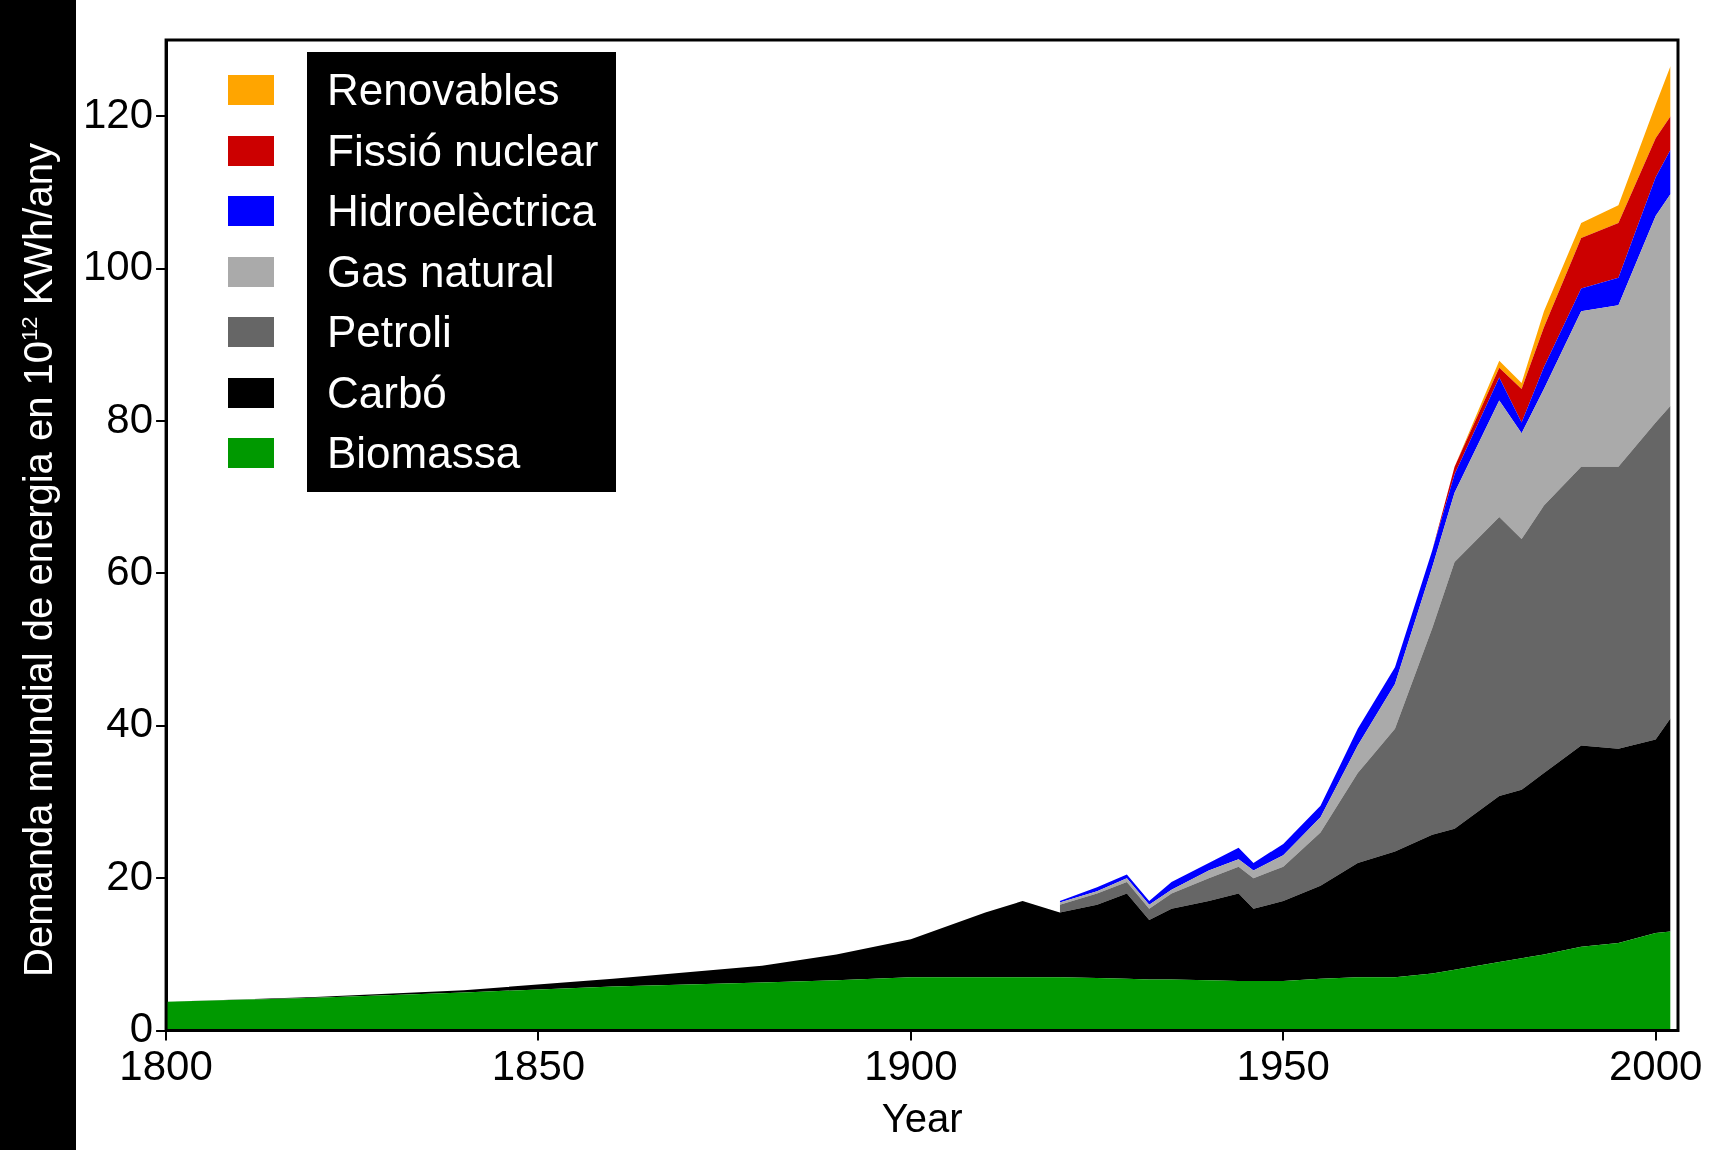 The height and width of the screenshot is (1150, 1723). Describe the element at coordinates (424, 453) in the screenshot. I see `legend-label: Biomassa` at that location.